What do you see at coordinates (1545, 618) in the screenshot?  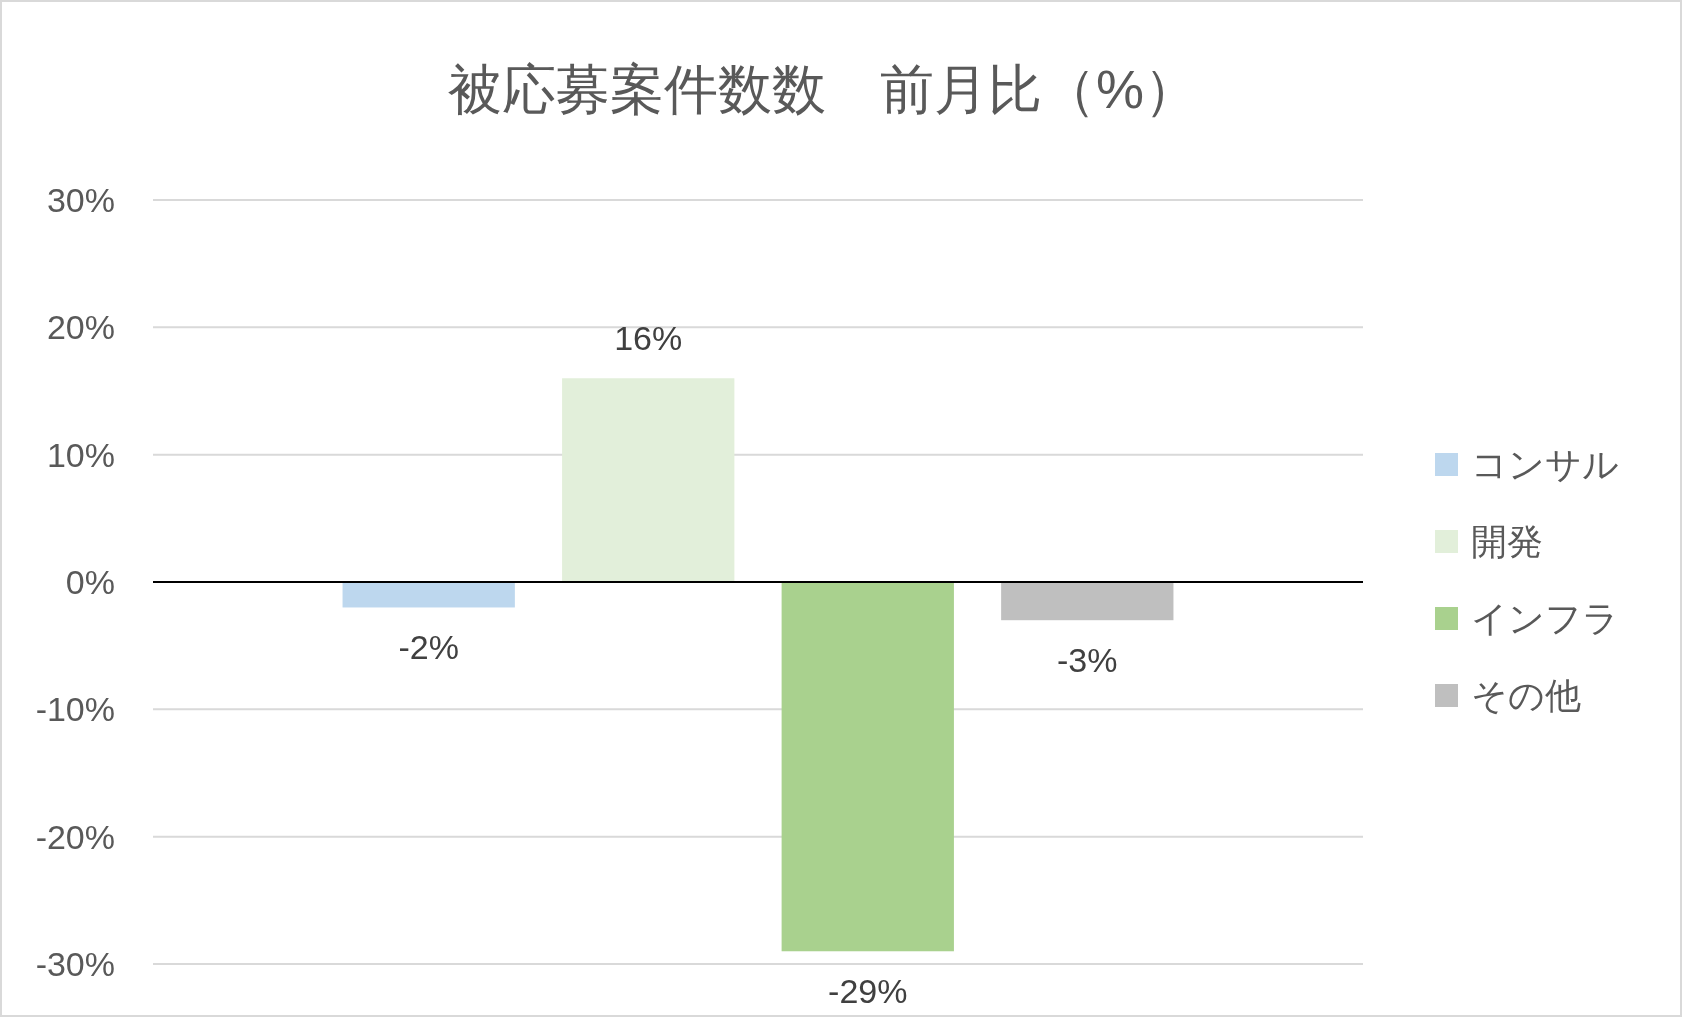 I see `legend-label: インフラ` at bounding box center [1545, 618].